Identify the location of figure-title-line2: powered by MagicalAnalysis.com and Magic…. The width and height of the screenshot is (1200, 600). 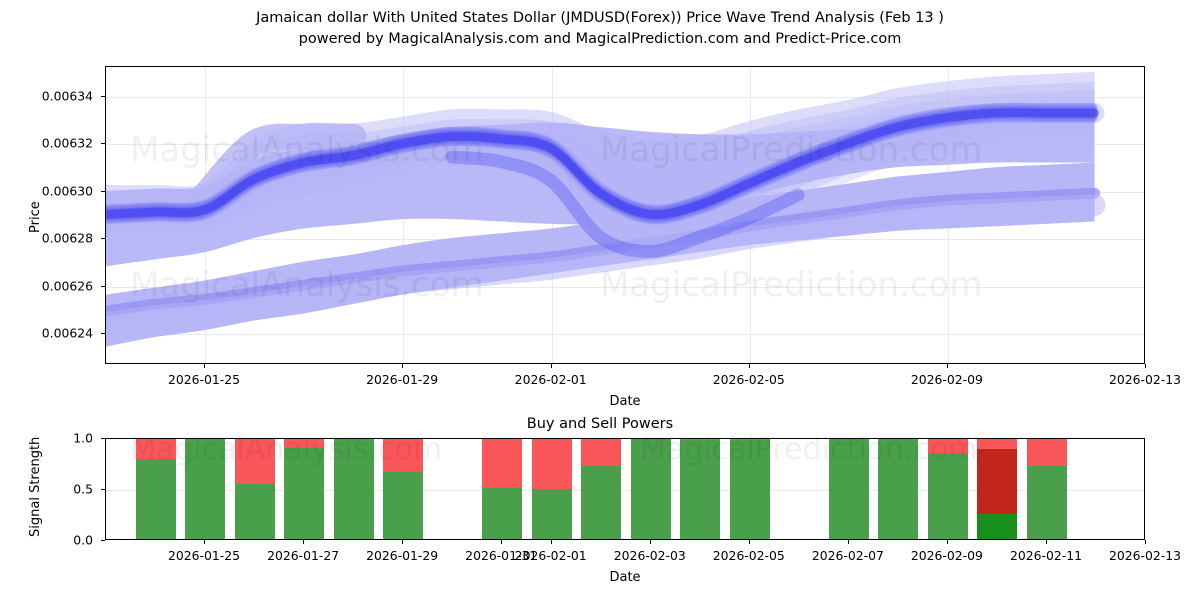
(600, 39).